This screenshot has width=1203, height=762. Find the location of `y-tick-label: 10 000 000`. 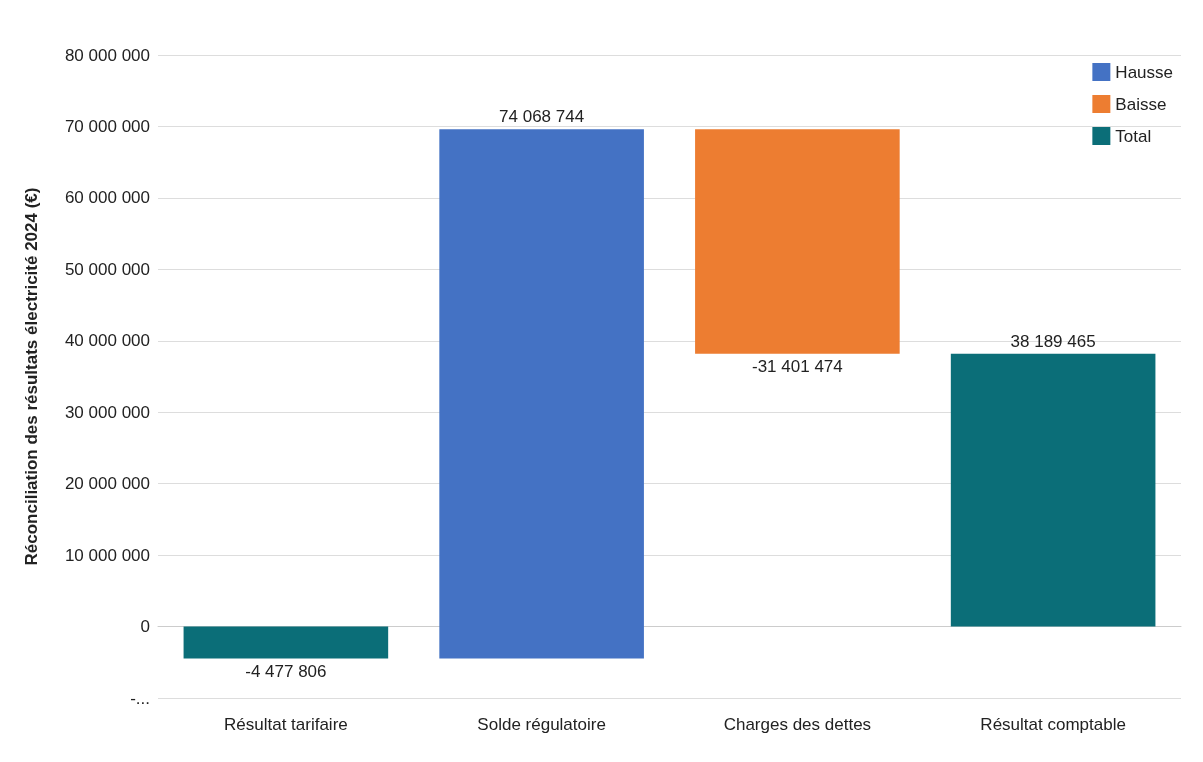

y-tick-label: 10 000 000 is located at coordinates (107, 555).